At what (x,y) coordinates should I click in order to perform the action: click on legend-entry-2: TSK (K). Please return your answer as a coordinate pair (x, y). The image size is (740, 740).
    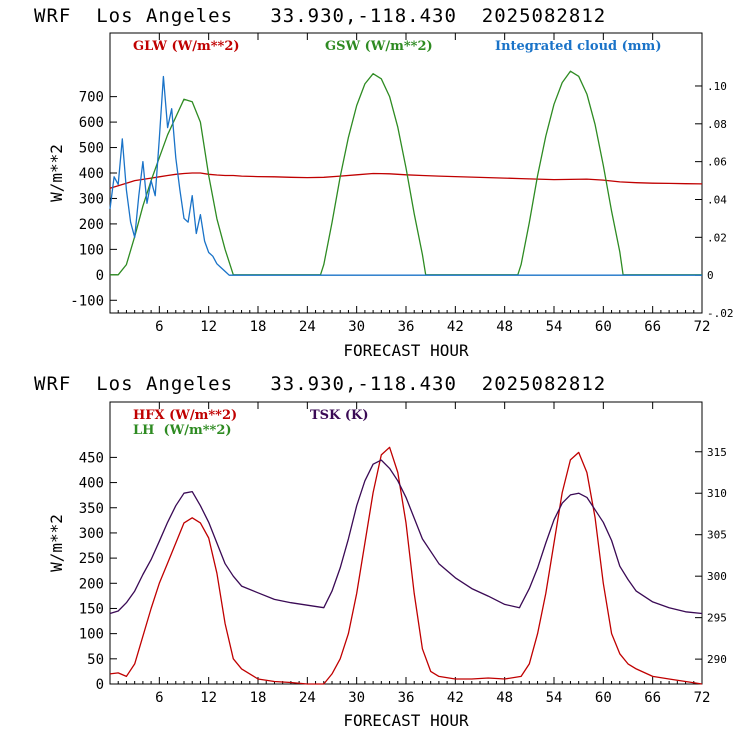
    Looking at the image, I should click on (339, 415).